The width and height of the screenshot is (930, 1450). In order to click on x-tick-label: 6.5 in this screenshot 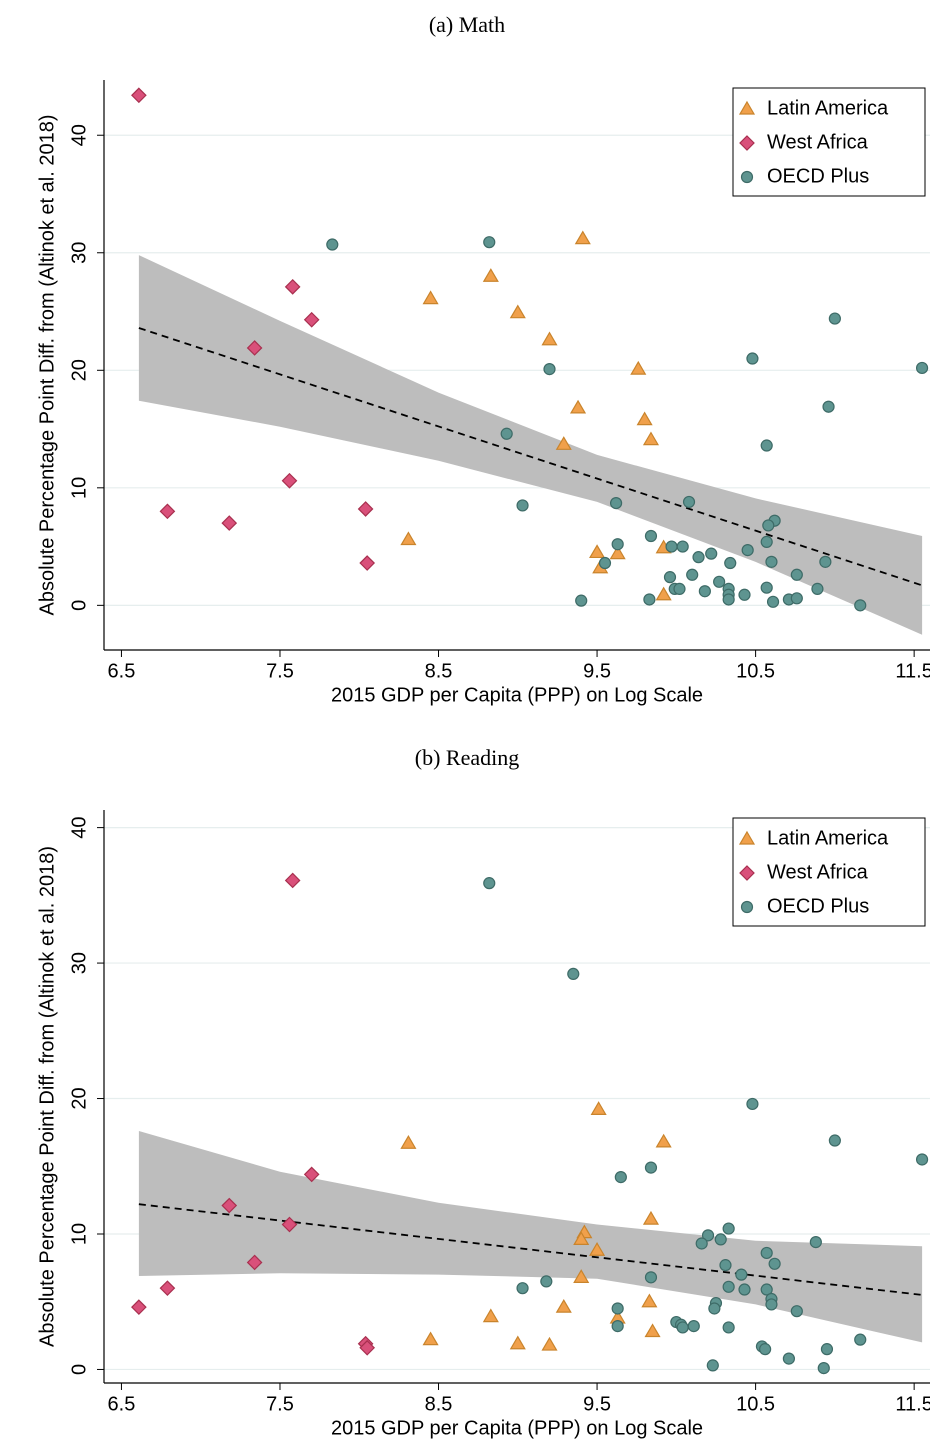, I will do `click(122, 671)`.